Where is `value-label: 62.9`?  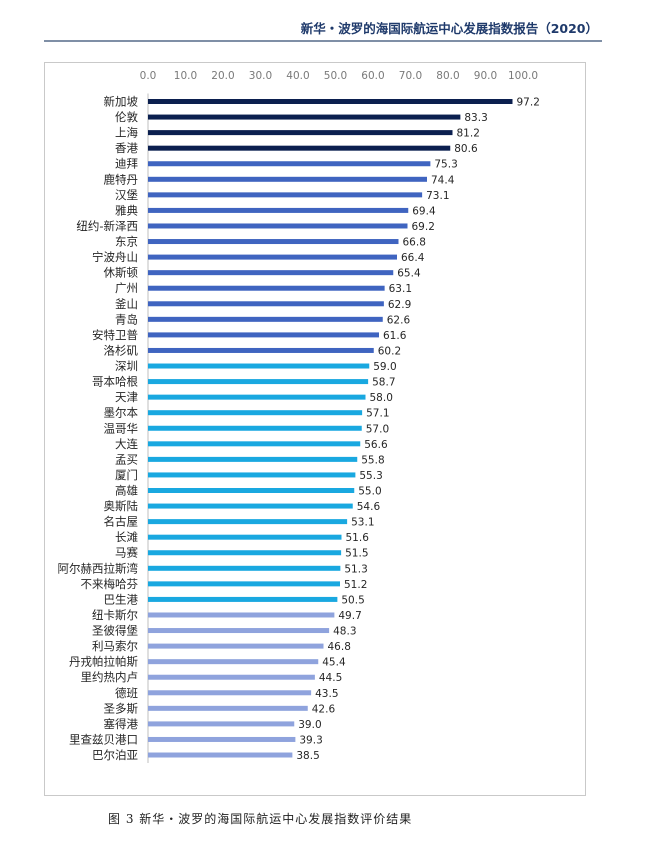 value-label: 62.9 is located at coordinates (399, 305).